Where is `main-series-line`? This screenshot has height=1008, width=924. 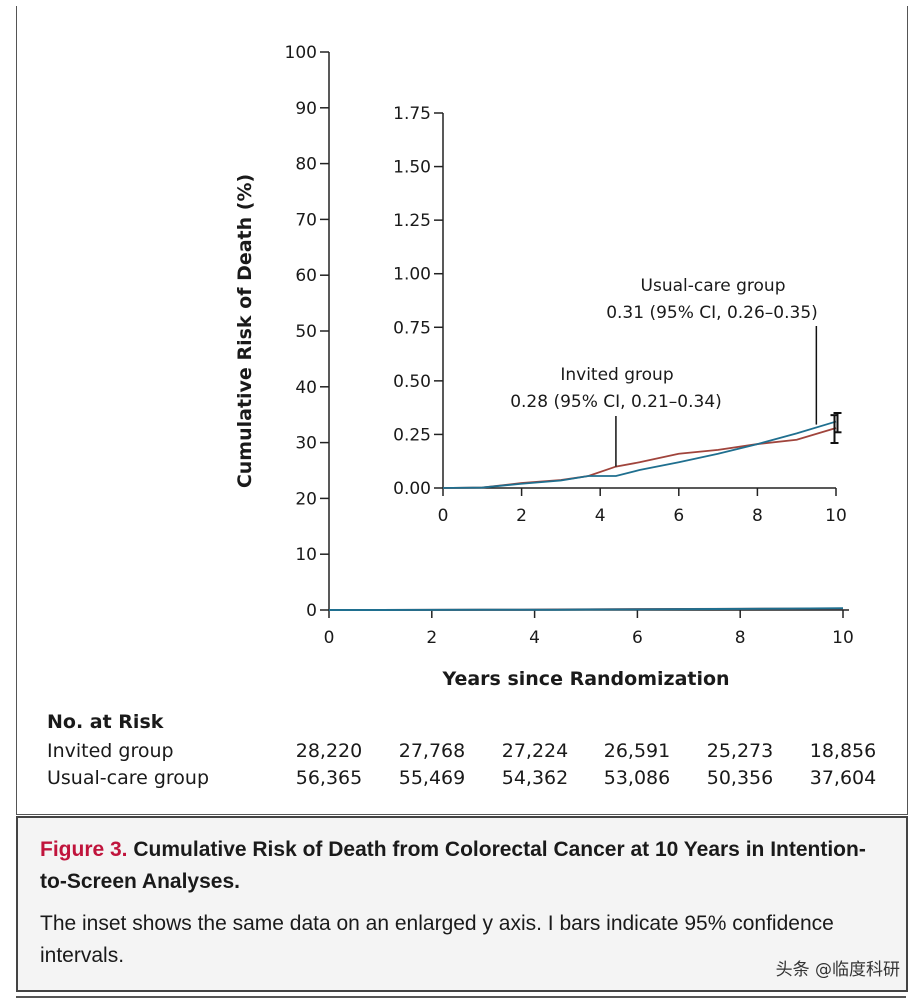 main-series-line is located at coordinates (586, 609).